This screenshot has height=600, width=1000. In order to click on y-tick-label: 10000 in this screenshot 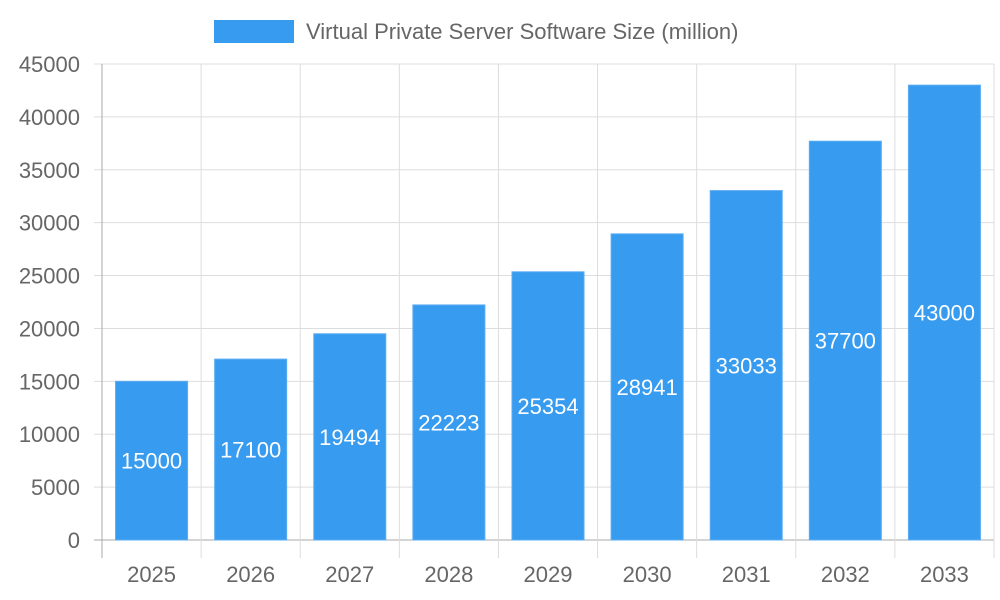, I will do `click(49, 434)`.